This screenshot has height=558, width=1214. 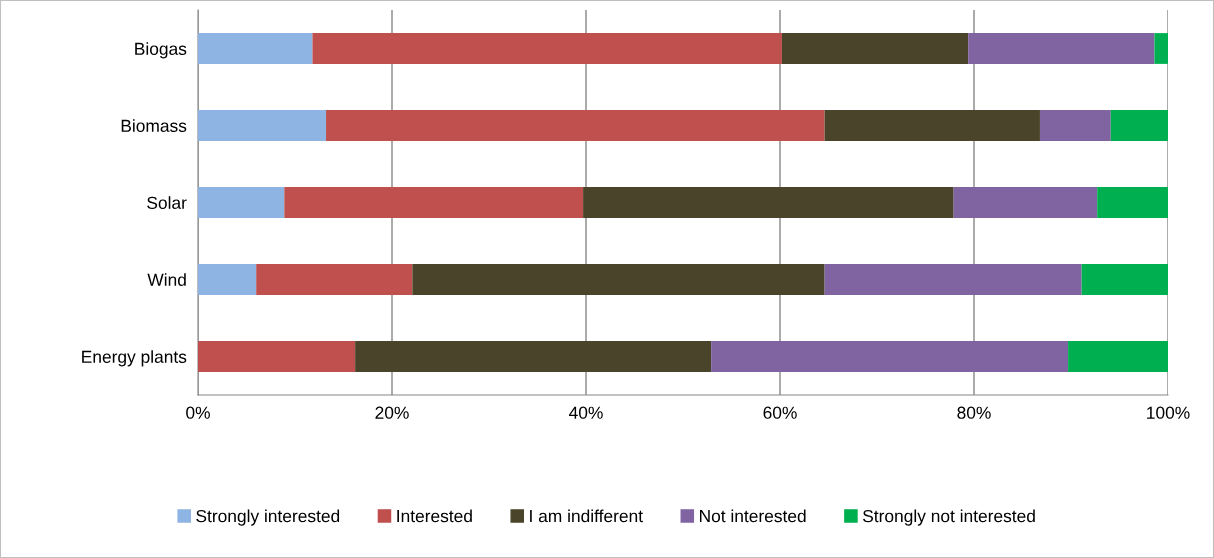 I want to click on legend-label: Interested, so click(x=434, y=516).